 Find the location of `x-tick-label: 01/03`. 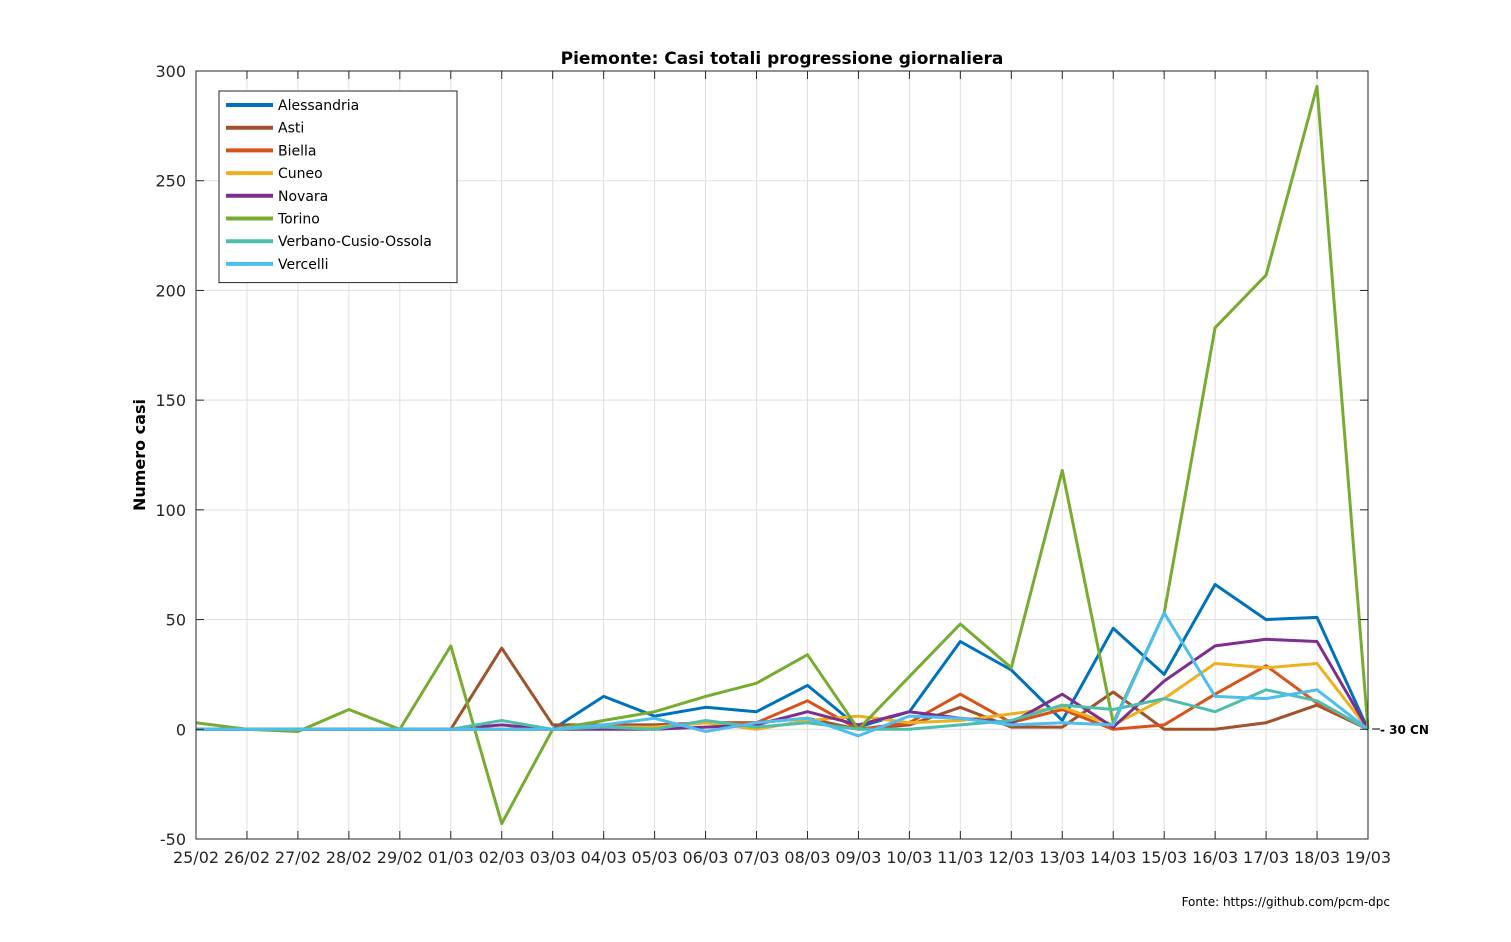

x-tick-label: 01/03 is located at coordinates (451, 857).